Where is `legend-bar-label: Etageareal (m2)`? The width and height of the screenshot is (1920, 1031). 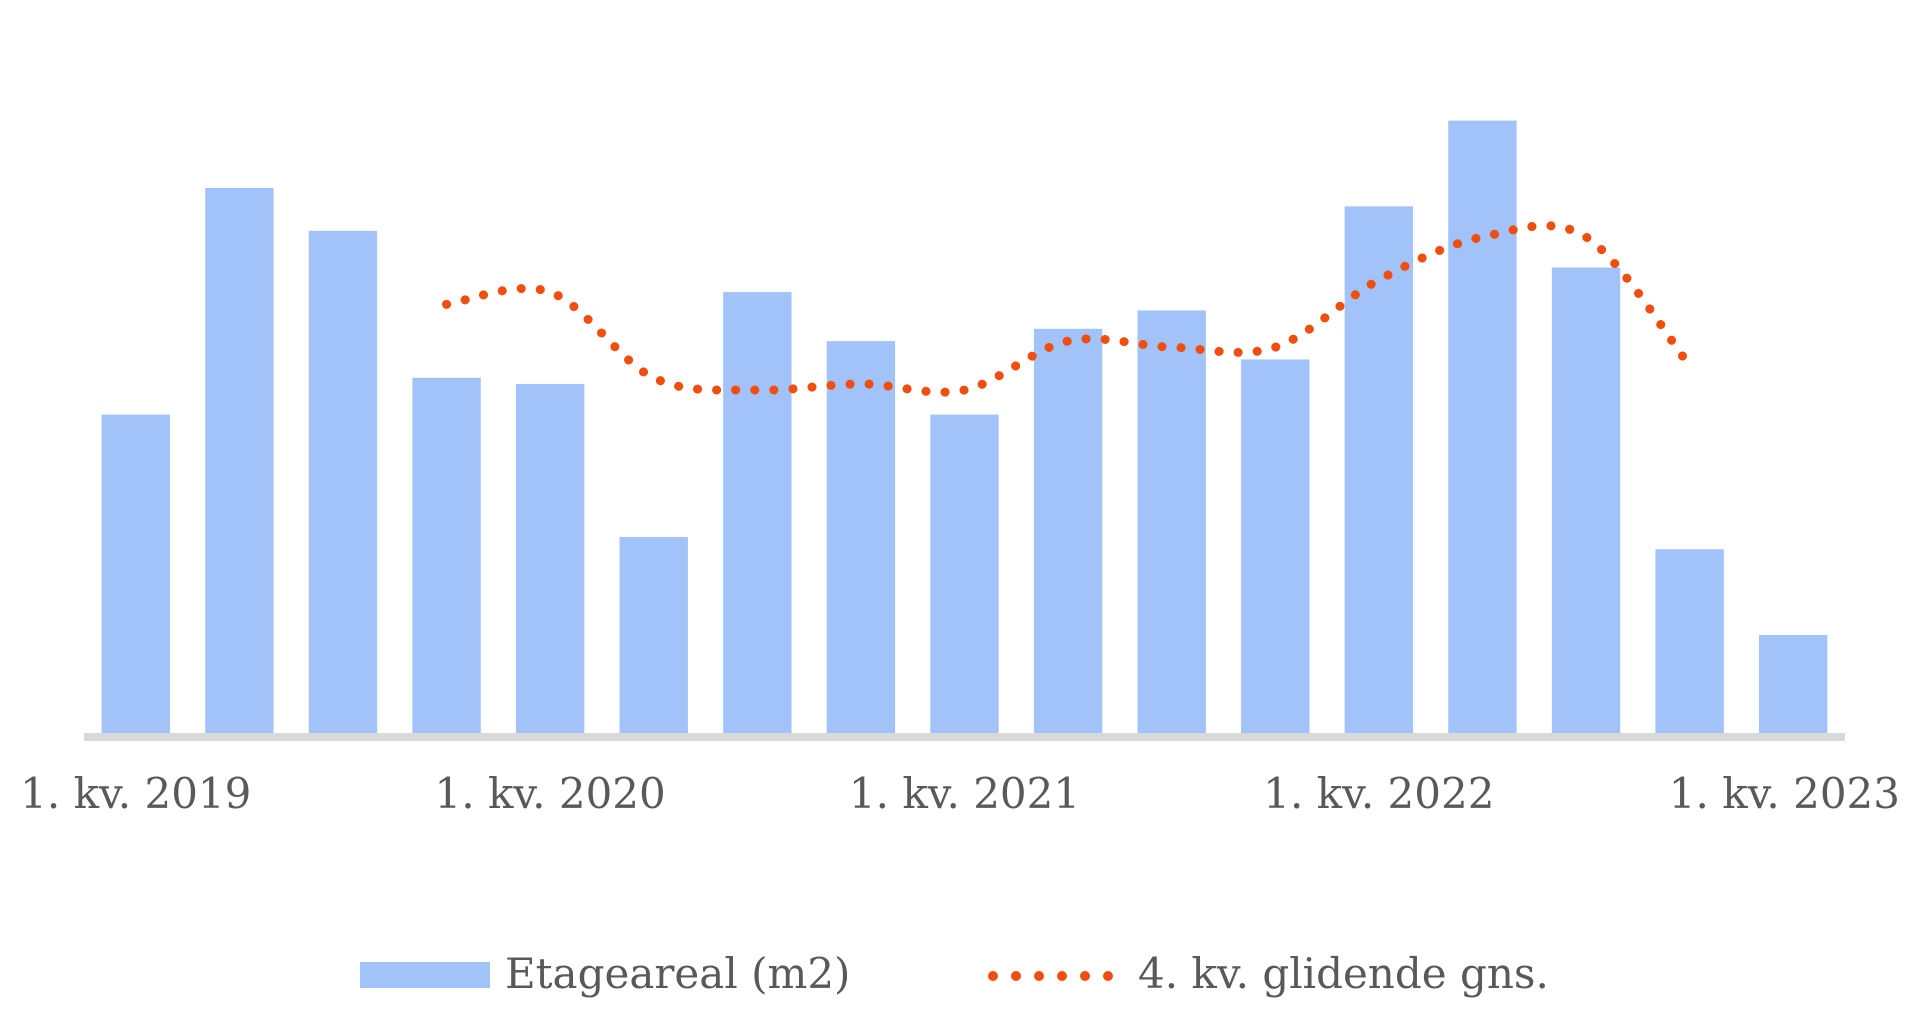 legend-bar-label: Etageareal (m2) is located at coordinates (677, 973).